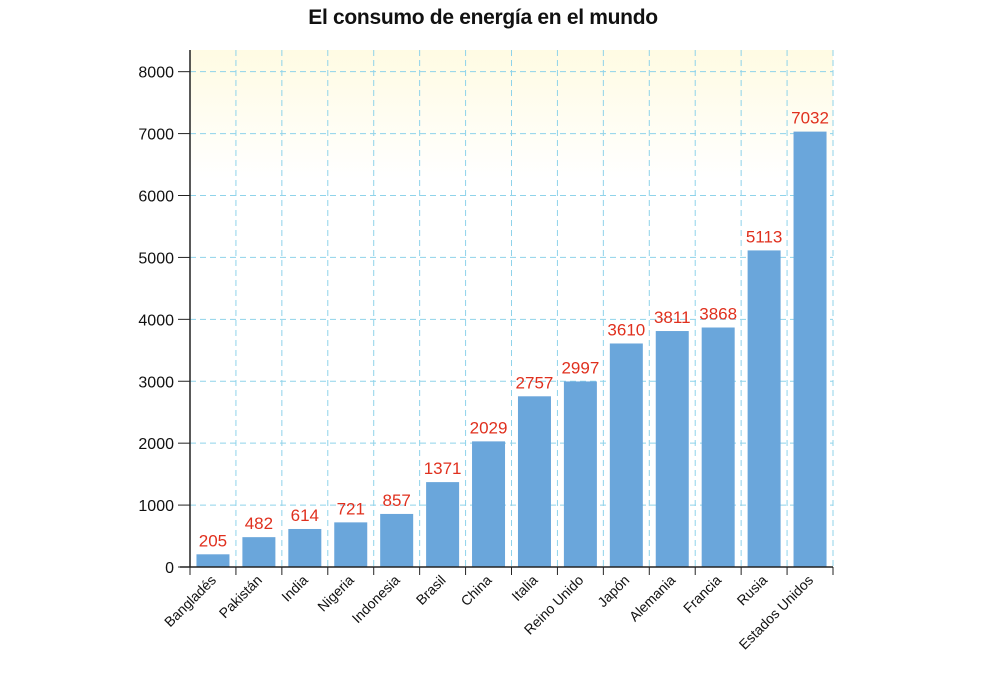 The height and width of the screenshot is (691, 1000). I want to click on data-label: 3868, so click(718, 314).